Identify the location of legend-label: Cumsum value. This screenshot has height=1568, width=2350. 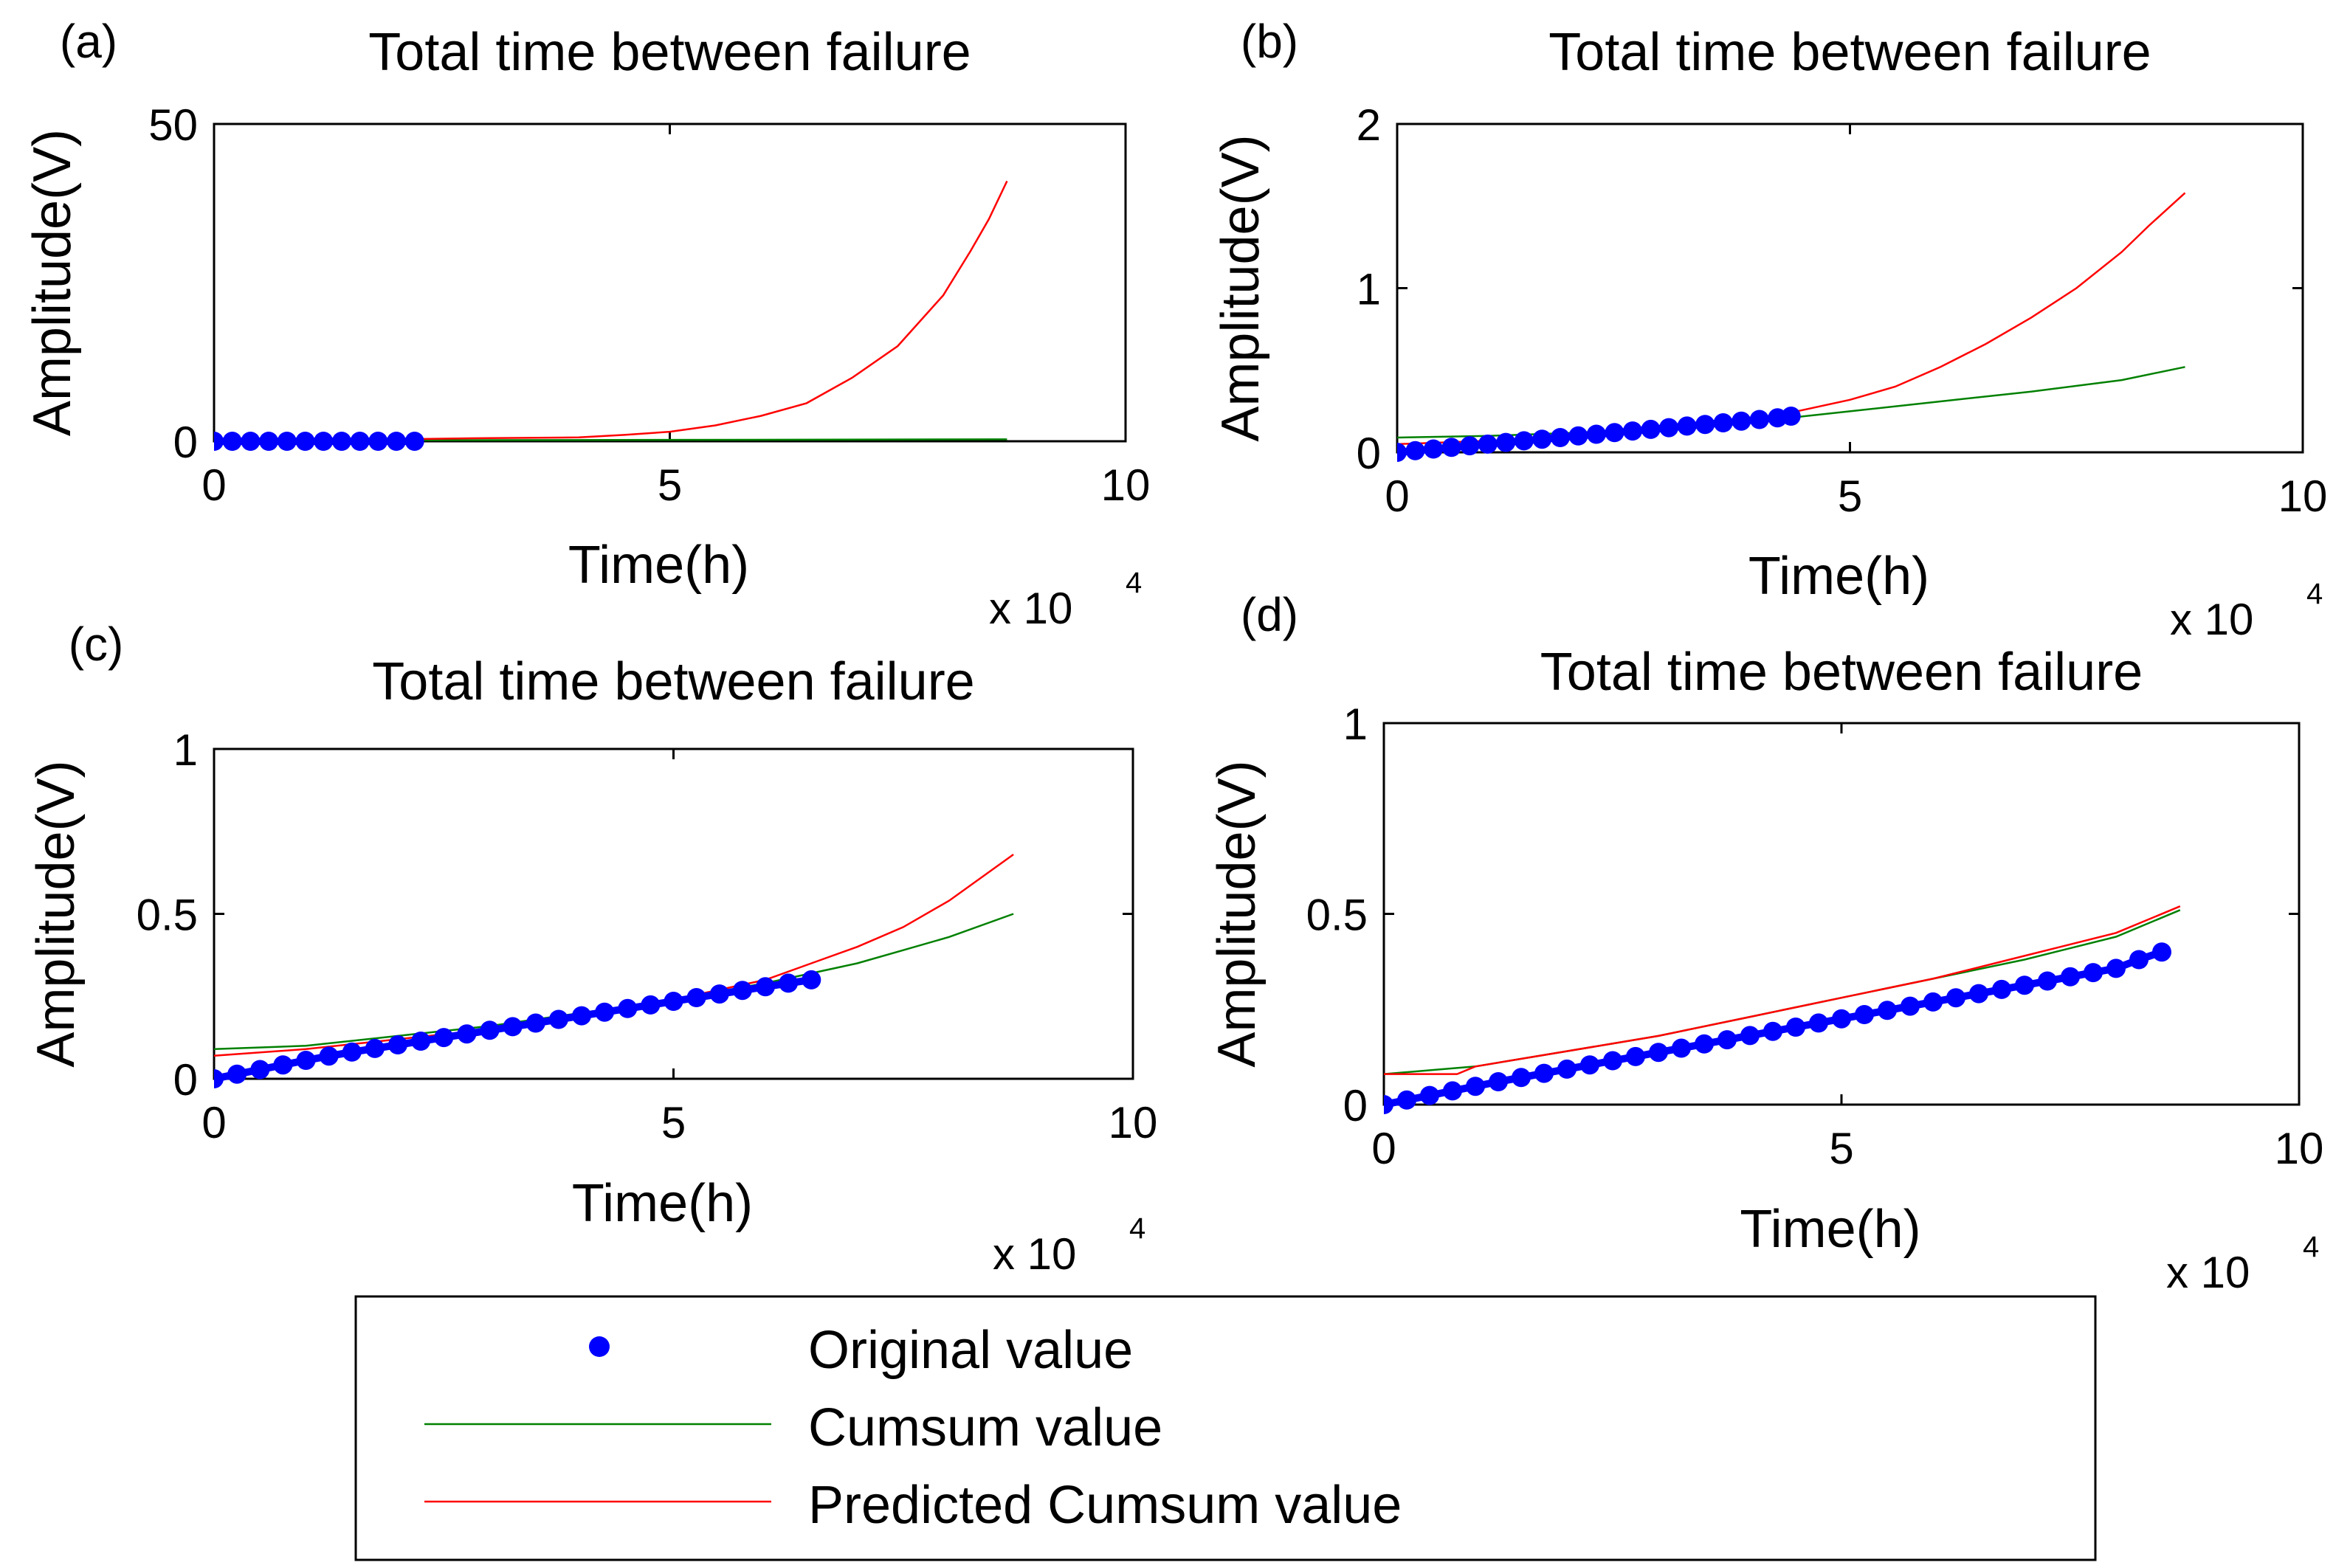
(985, 1427).